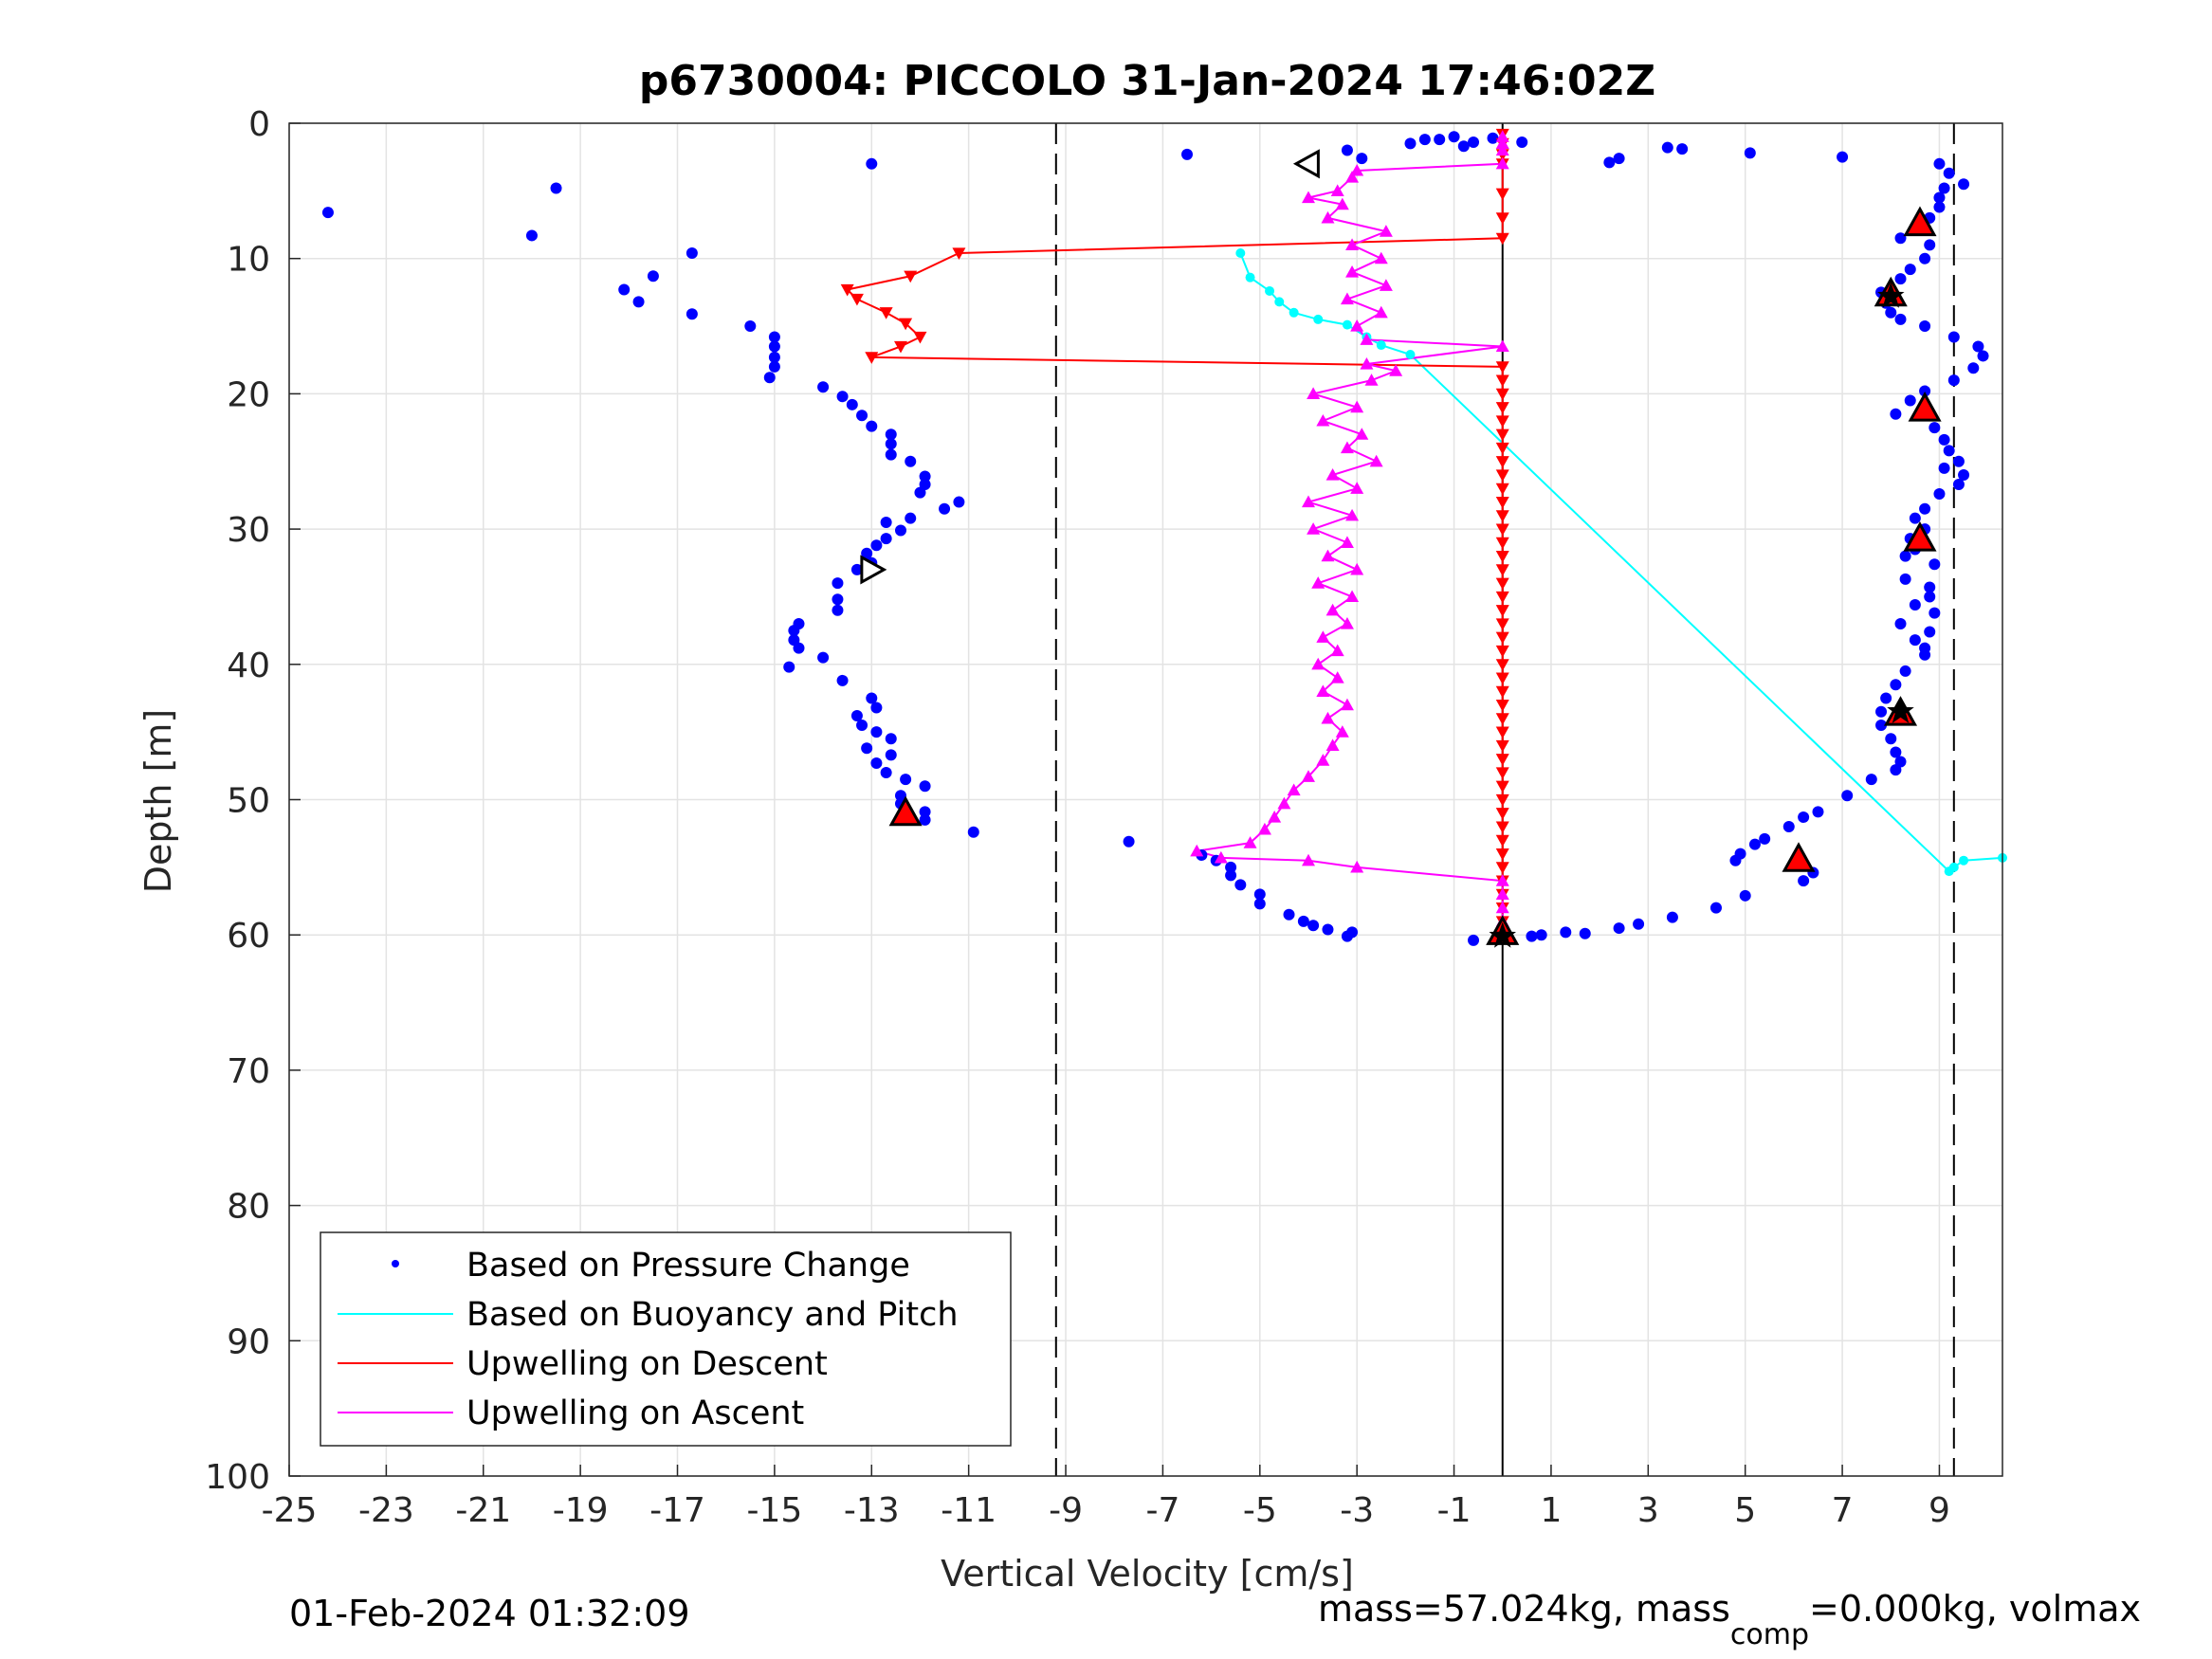 This screenshot has height=1659, width=2212. I want to click on y-tick-label: 90, so click(248, 1341).